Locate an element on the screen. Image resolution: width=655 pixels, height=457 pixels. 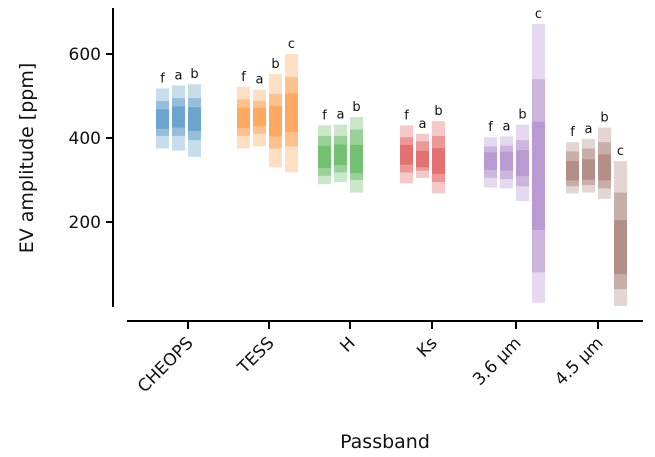
x-tick-label: H is located at coordinates (347, 344).